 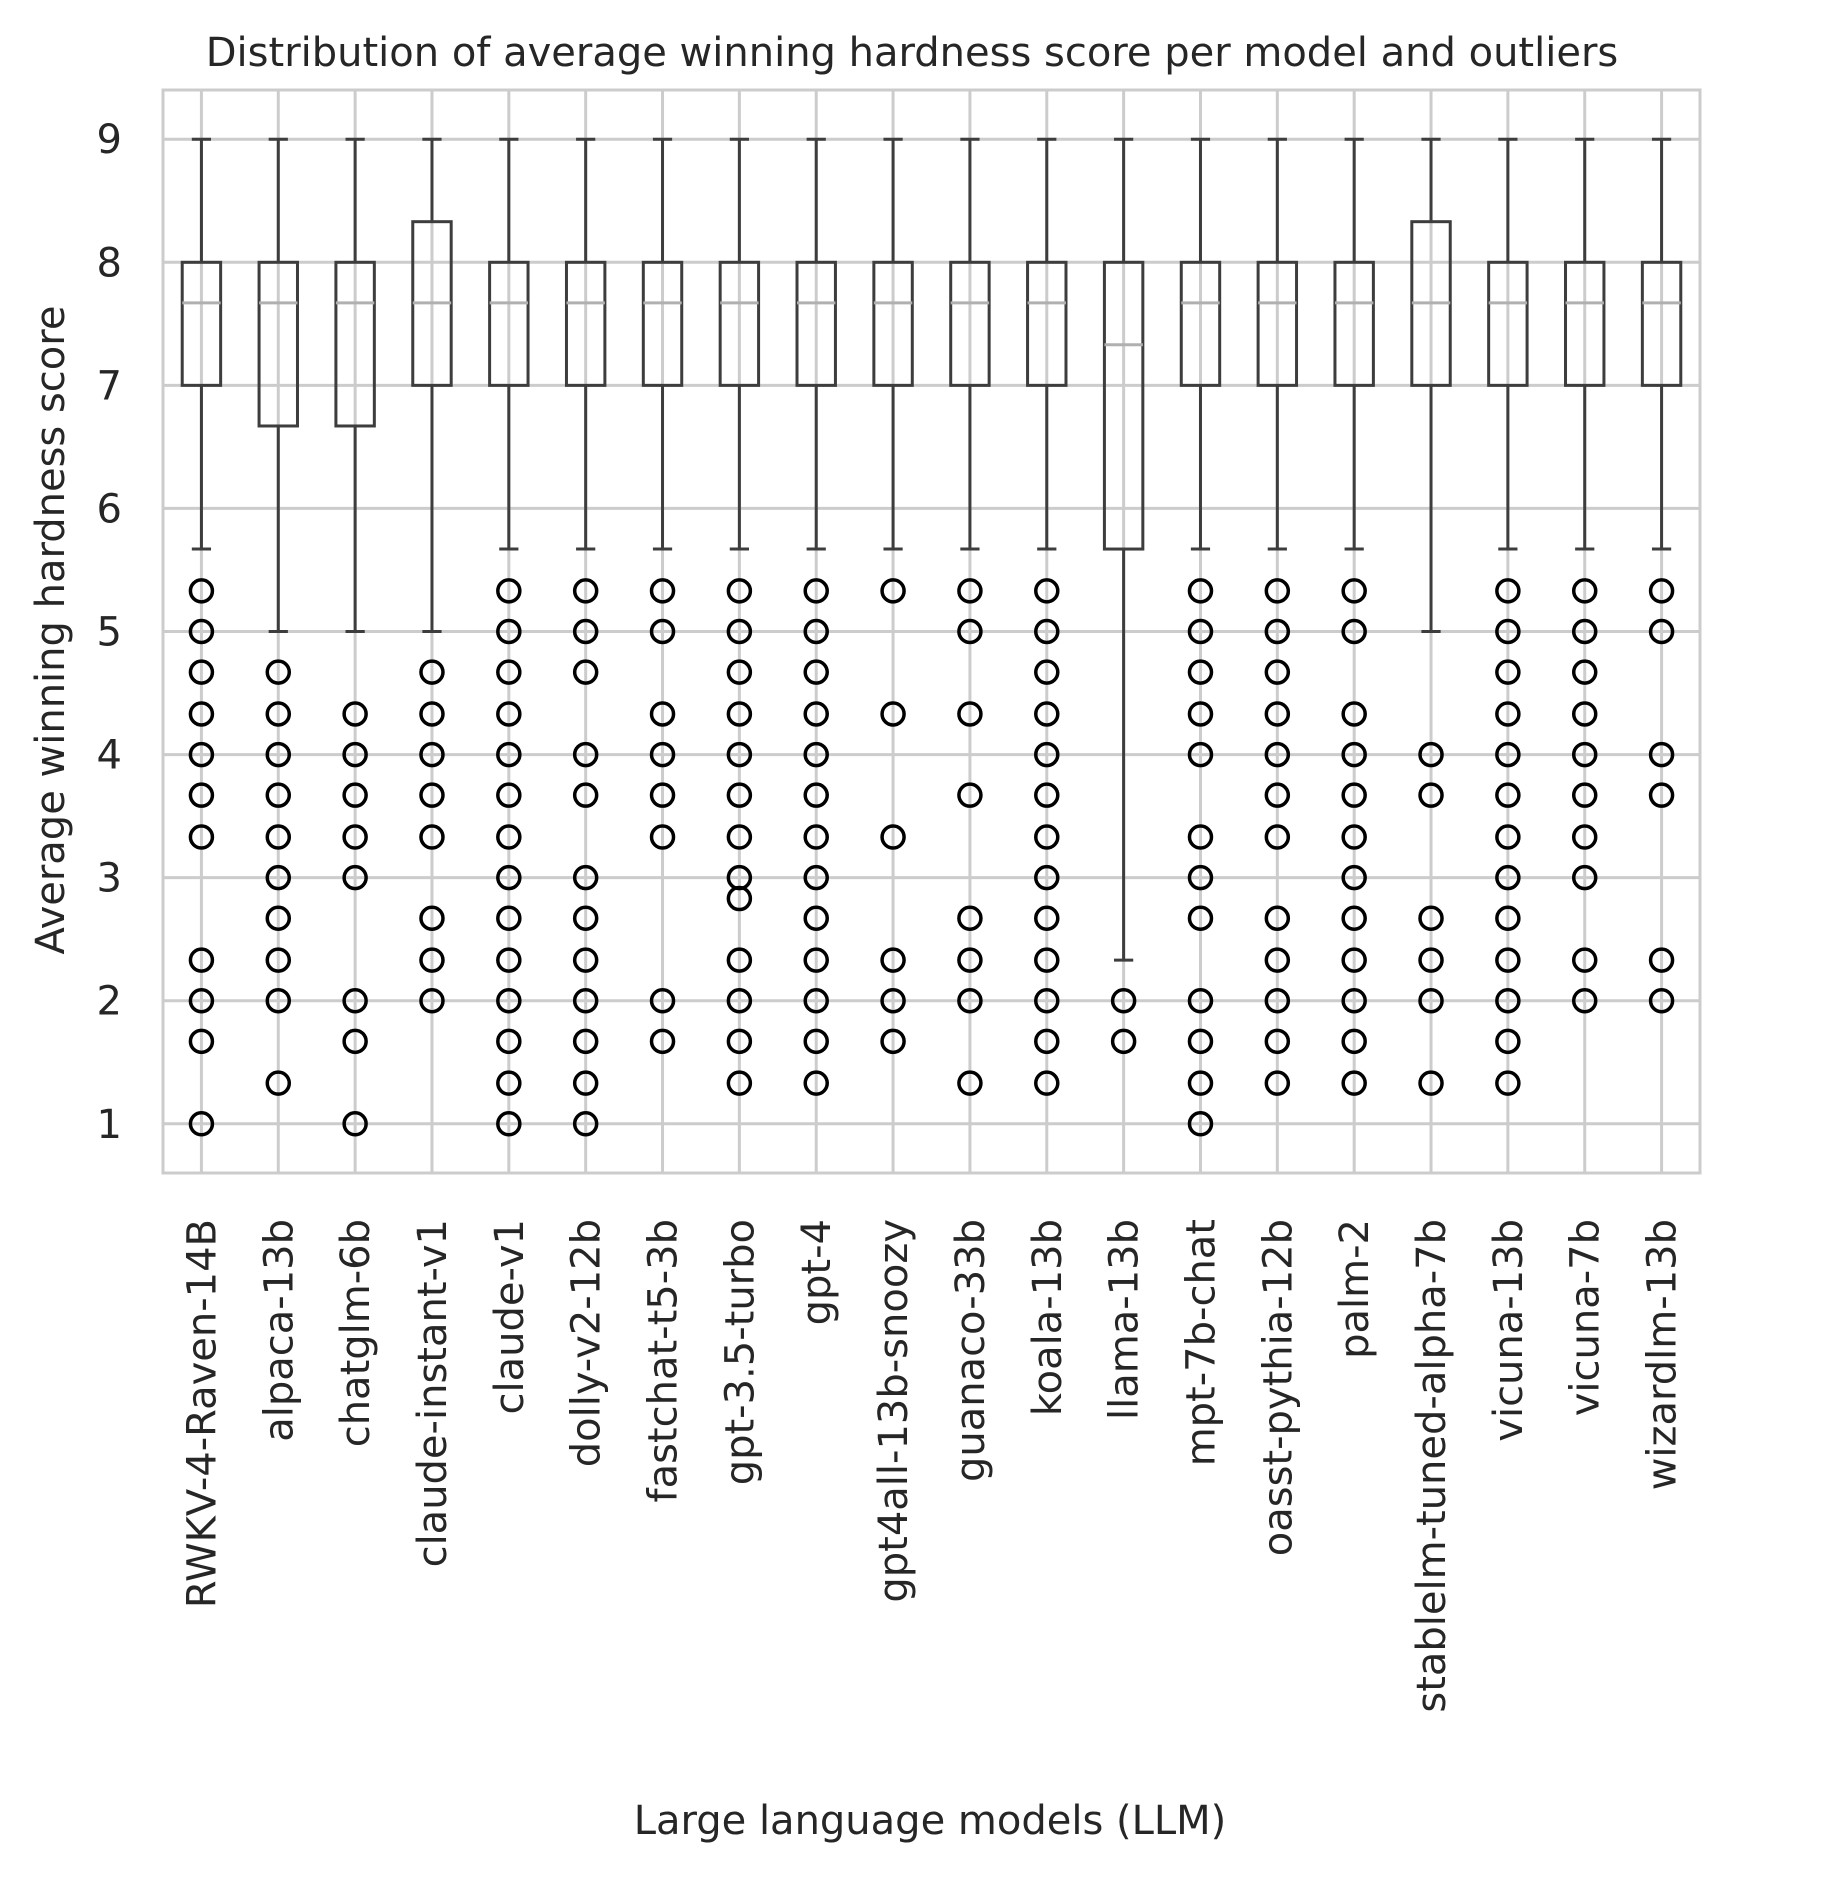 What do you see at coordinates (109, 756) in the screenshot?
I see `y-tick-label: 4` at bounding box center [109, 756].